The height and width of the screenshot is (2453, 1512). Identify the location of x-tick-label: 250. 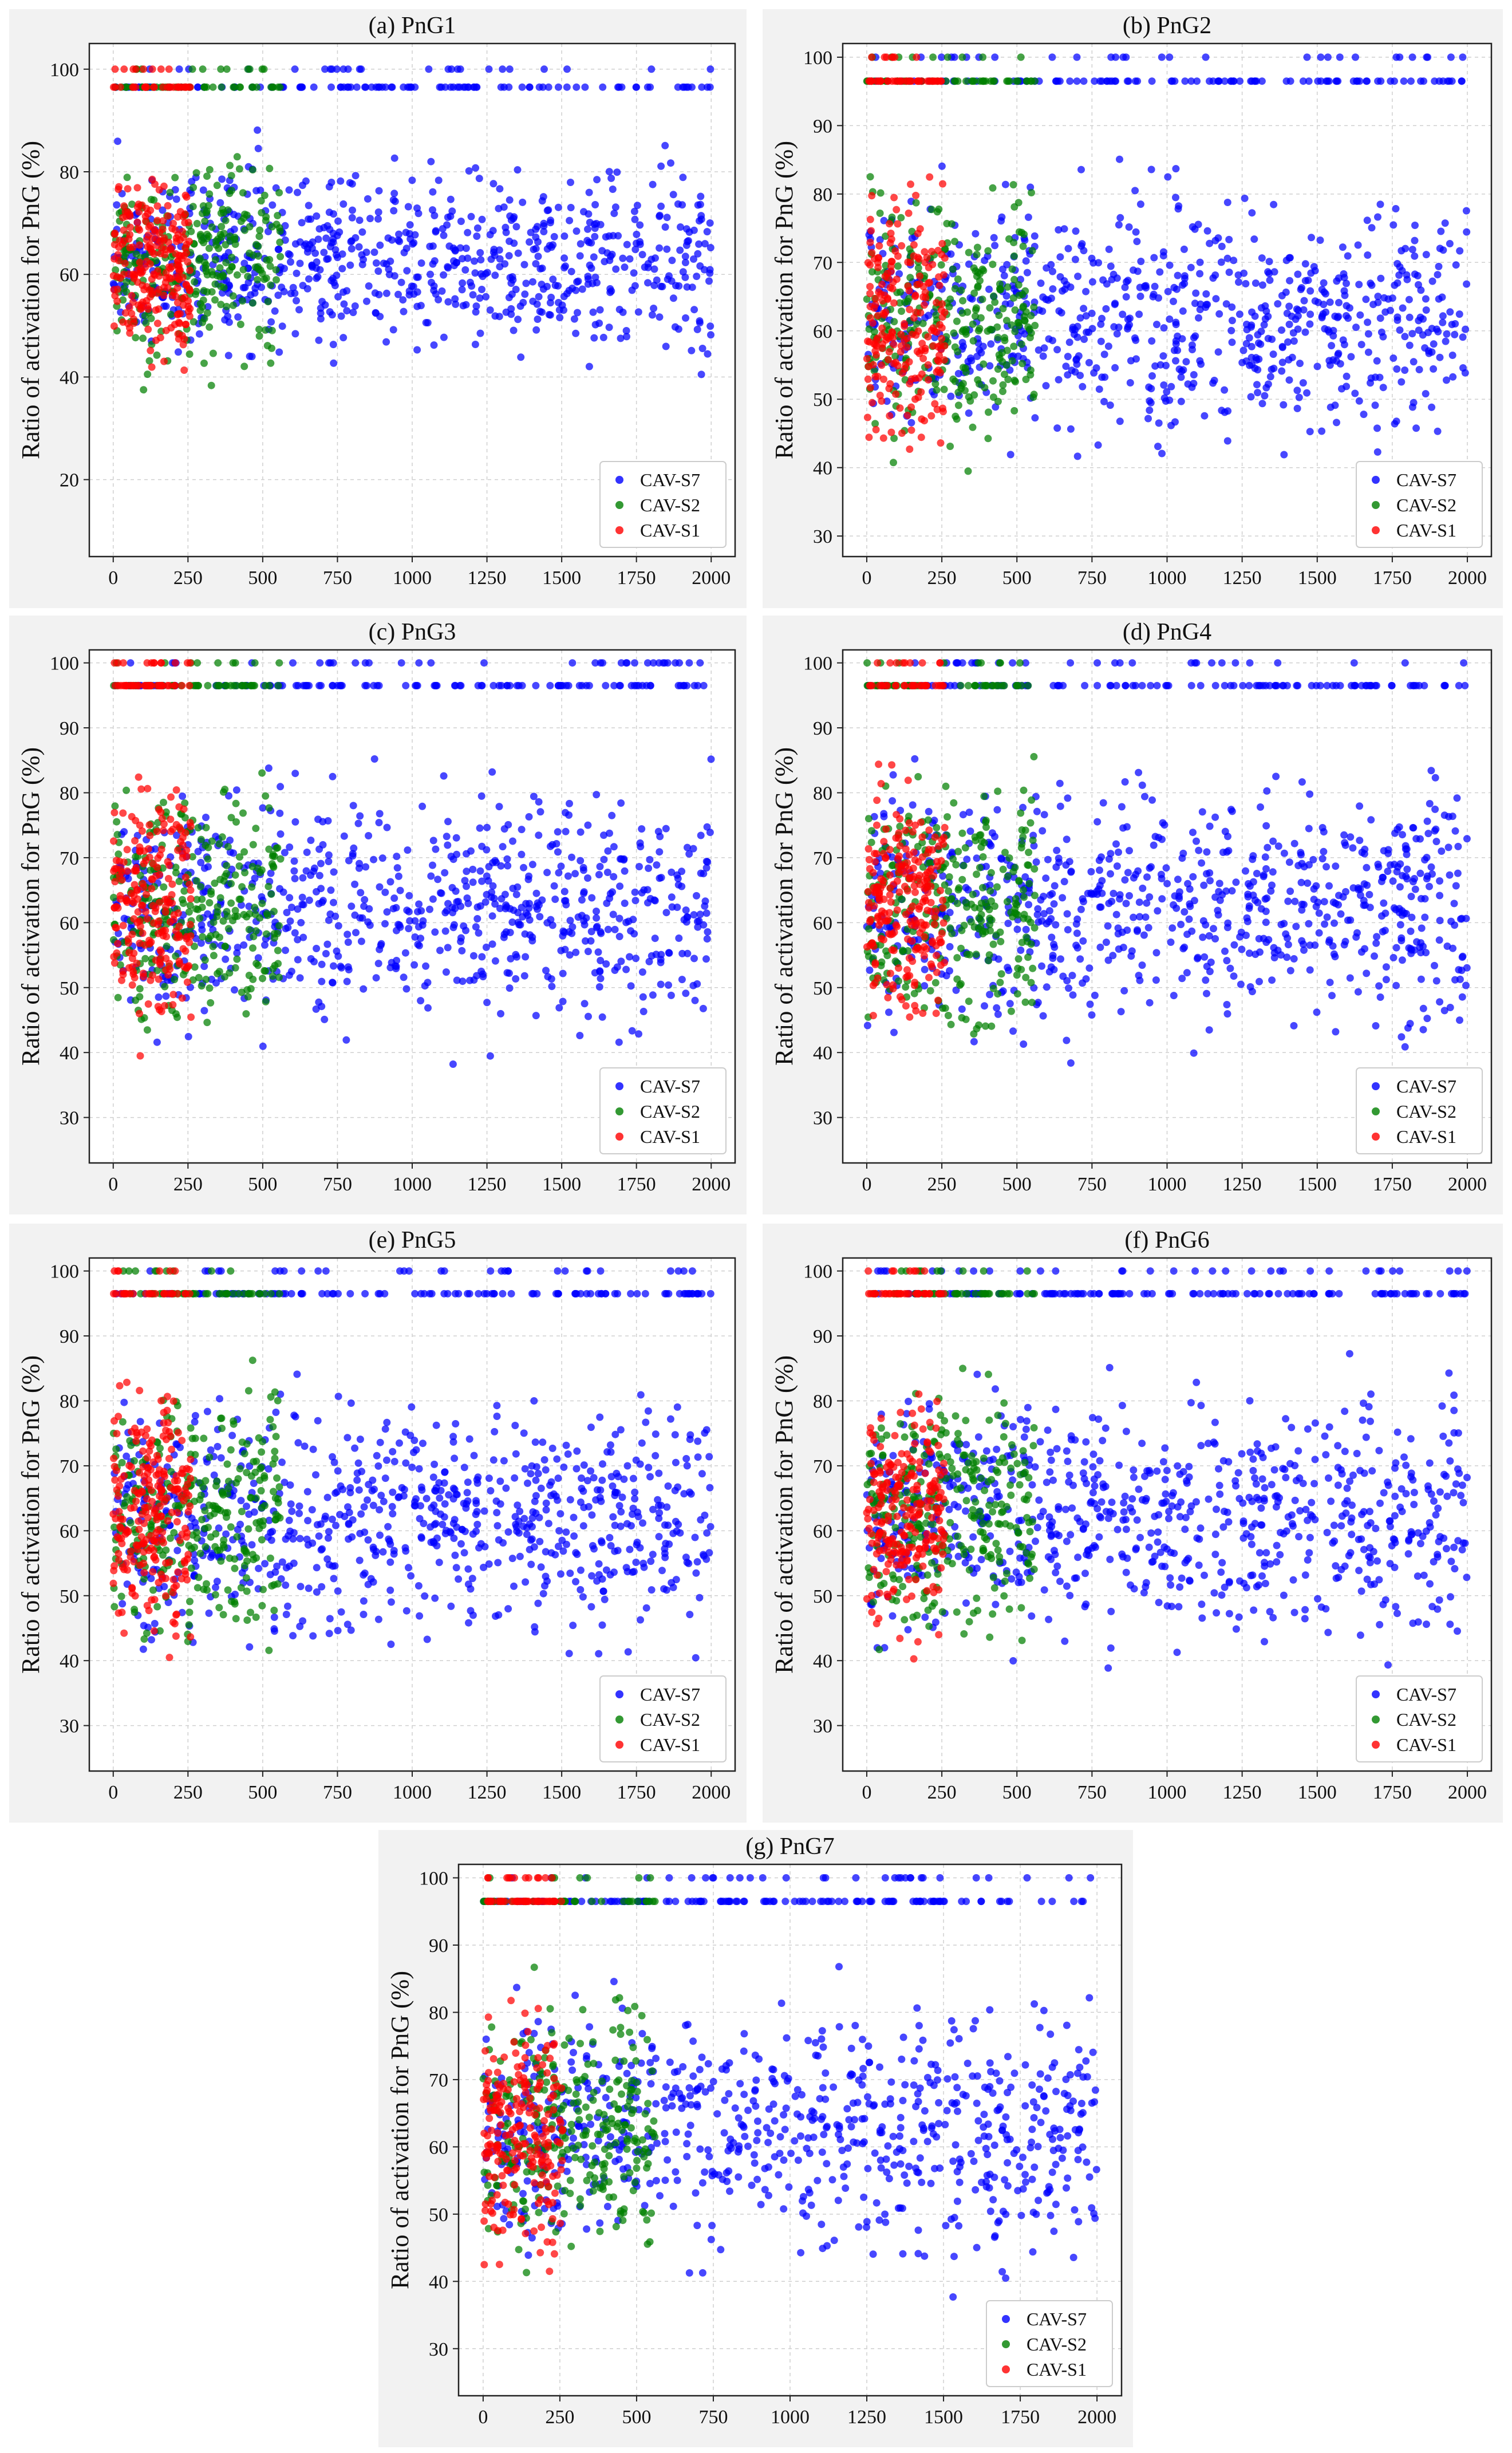
(188, 1184).